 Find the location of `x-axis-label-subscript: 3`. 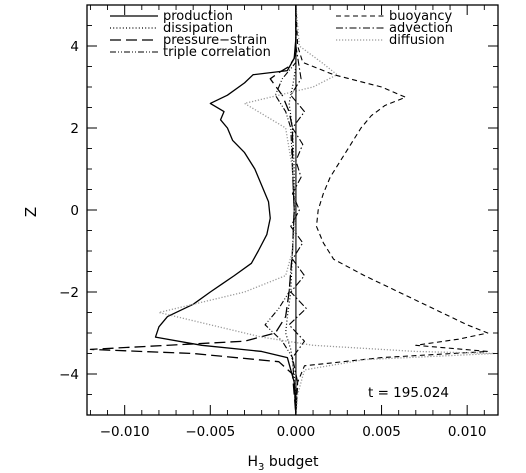

x-axis-label-subscript: 3 is located at coordinates (261, 467).